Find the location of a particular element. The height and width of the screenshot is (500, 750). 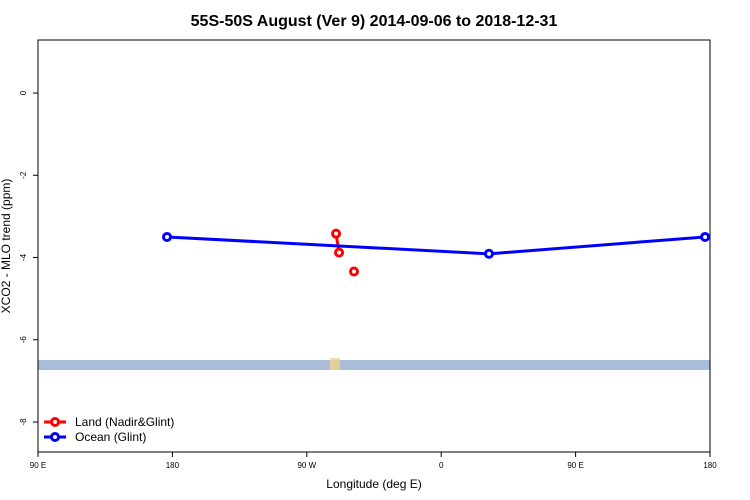

y-tick-label: -8 is located at coordinates (23, 422).